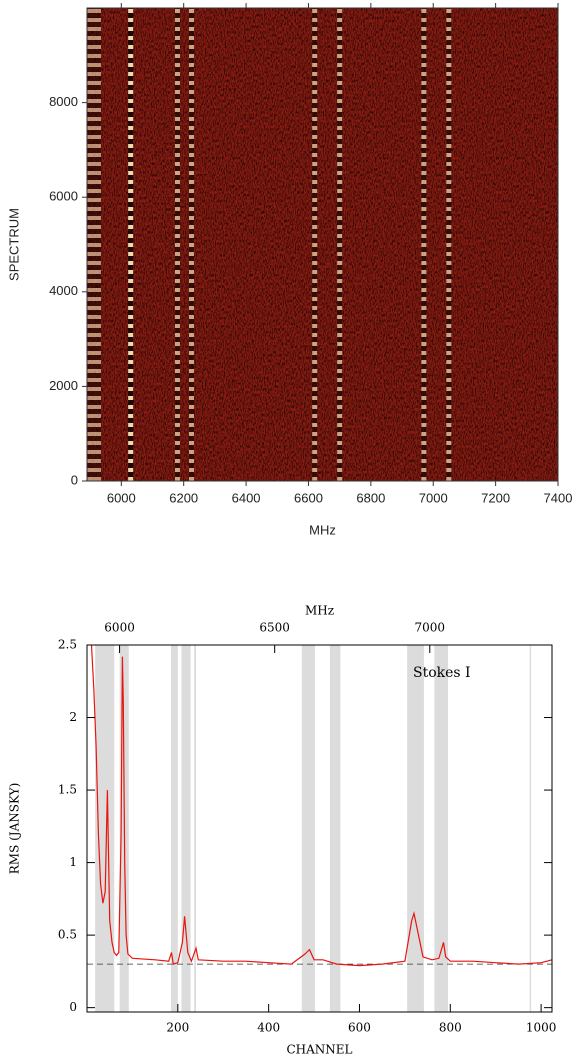 Image resolution: width=574 pixels, height=1062 pixels. What do you see at coordinates (442, 673) in the screenshot?
I see `annotation: Stokes I` at bounding box center [442, 673].